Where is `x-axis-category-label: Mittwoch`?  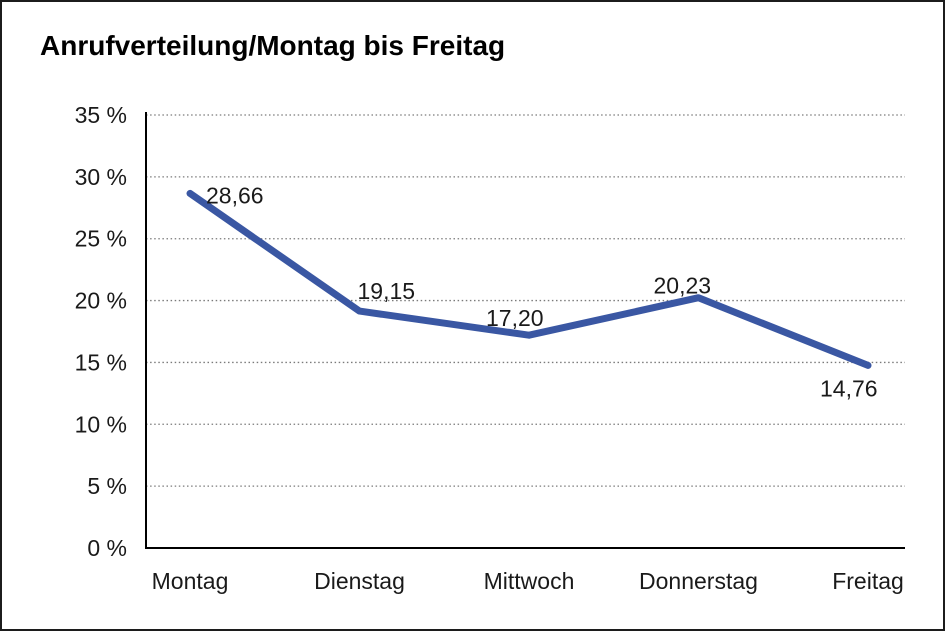 x-axis-category-label: Mittwoch is located at coordinates (529, 581).